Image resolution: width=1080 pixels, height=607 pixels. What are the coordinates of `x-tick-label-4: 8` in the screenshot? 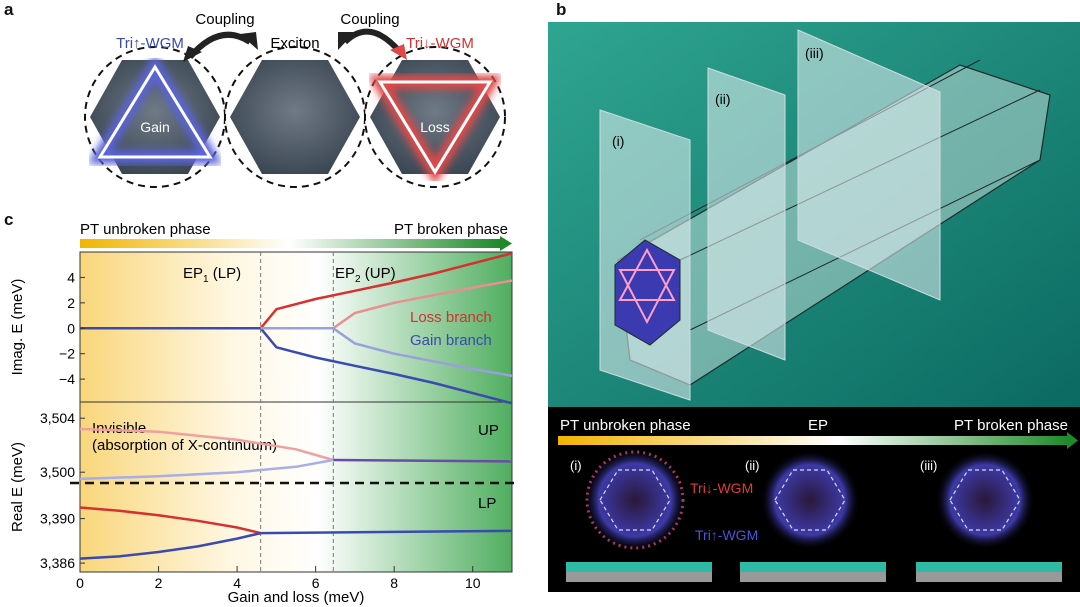 It's located at (394, 583).